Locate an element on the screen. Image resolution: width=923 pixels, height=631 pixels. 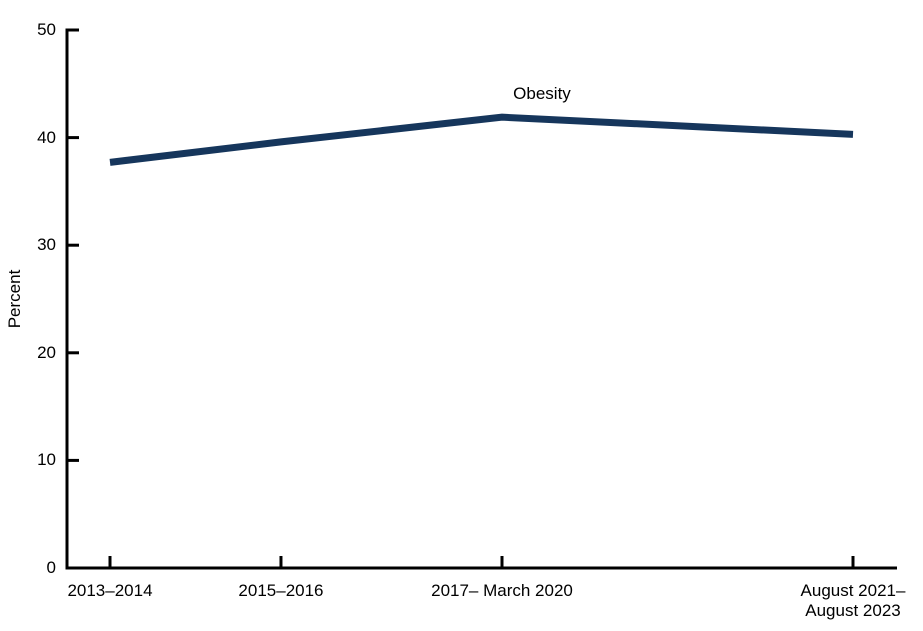
y-tick-label: 10 is located at coordinates (46, 460).